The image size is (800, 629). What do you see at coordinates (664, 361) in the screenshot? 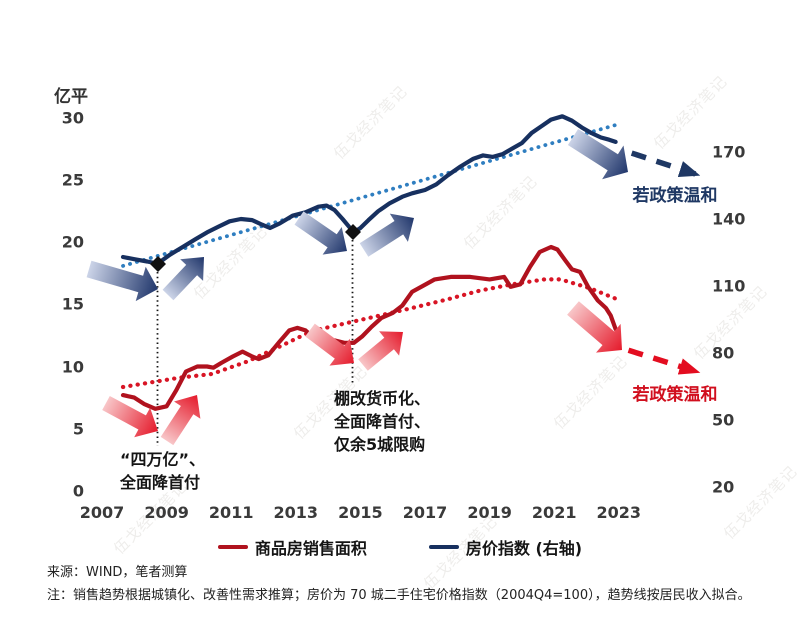
I see `sales-projection-dashed-arrow` at bounding box center [664, 361].